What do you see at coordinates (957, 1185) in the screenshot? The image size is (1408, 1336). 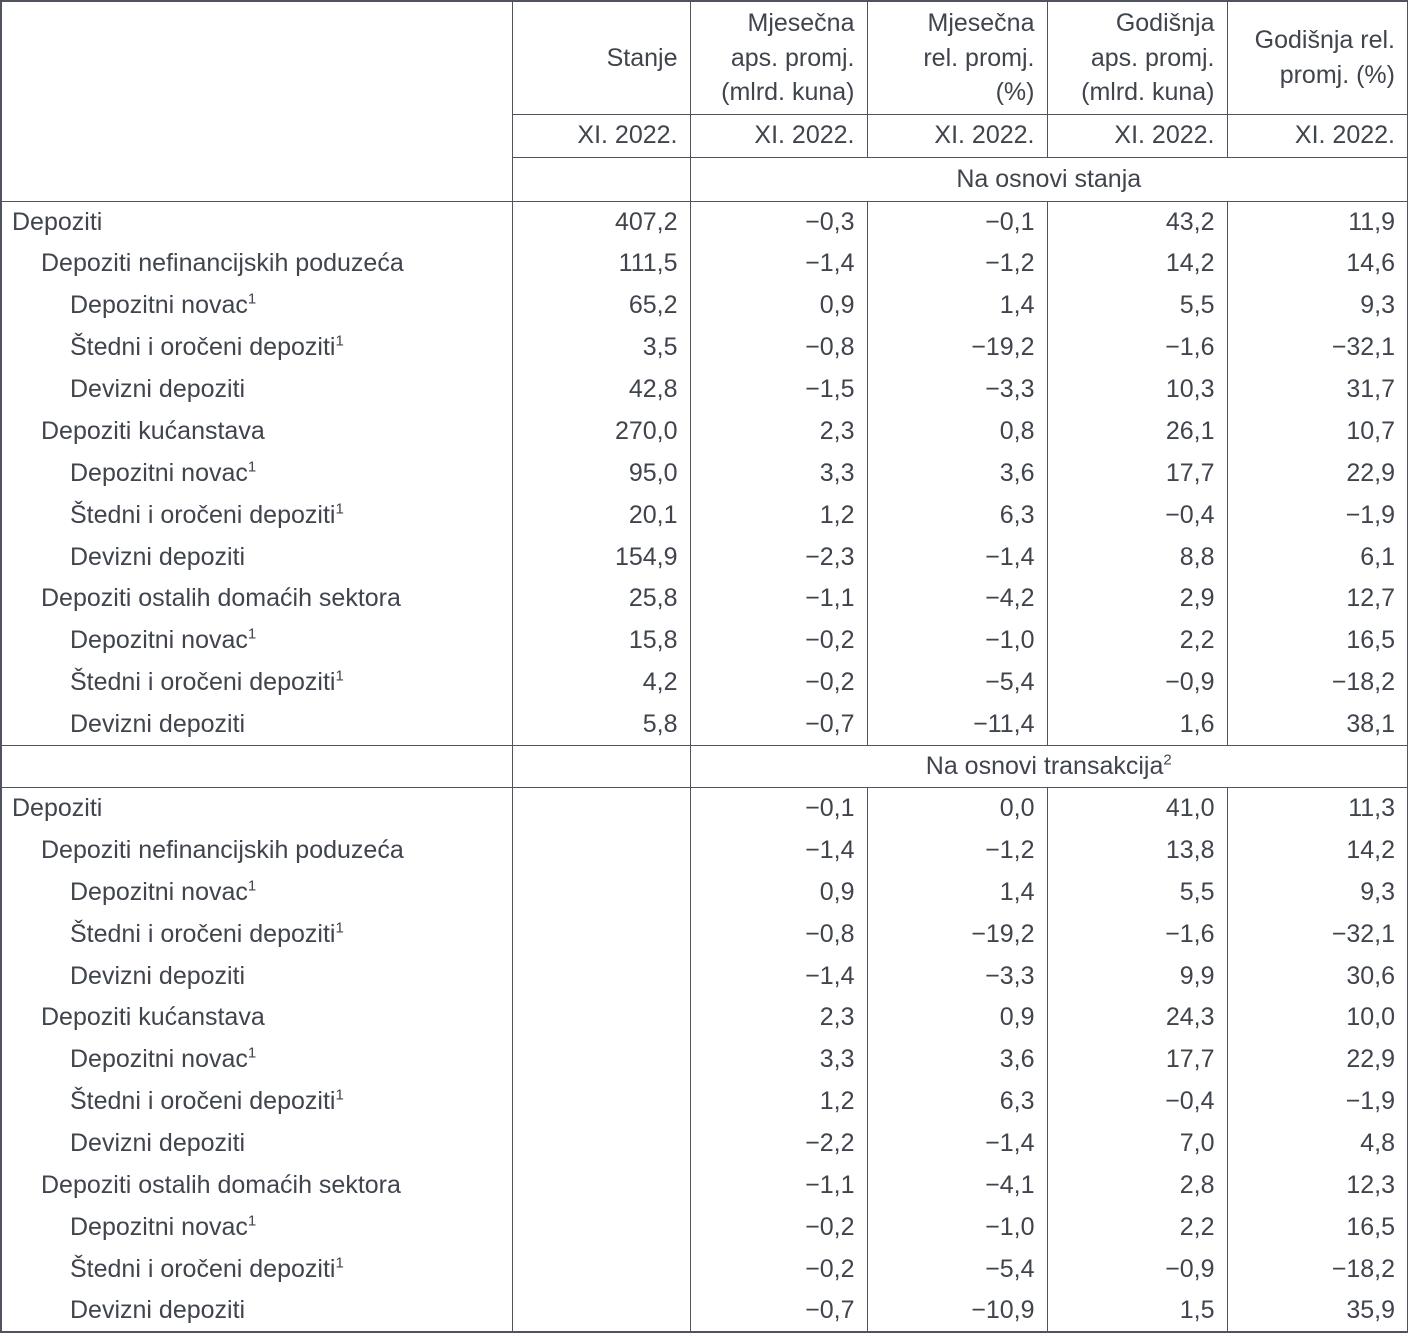 I see `value-cell-mjesecna-rel: −4,1` at bounding box center [957, 1185].